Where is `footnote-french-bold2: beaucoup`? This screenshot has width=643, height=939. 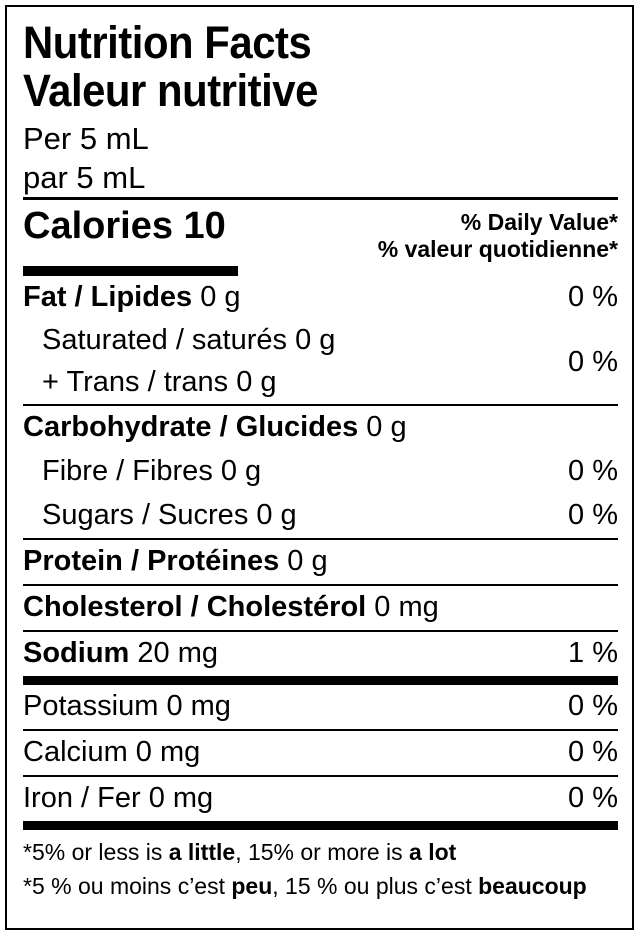
footnote-french-bold2: beaucoup is located at coordinates (532, 886).